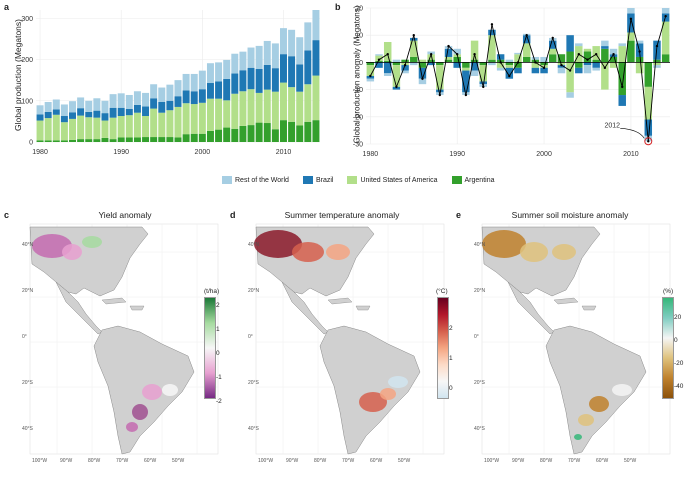  Describe the element at coordinates (443, 348) in the screenshot. I see `colorbar-d` at that location.